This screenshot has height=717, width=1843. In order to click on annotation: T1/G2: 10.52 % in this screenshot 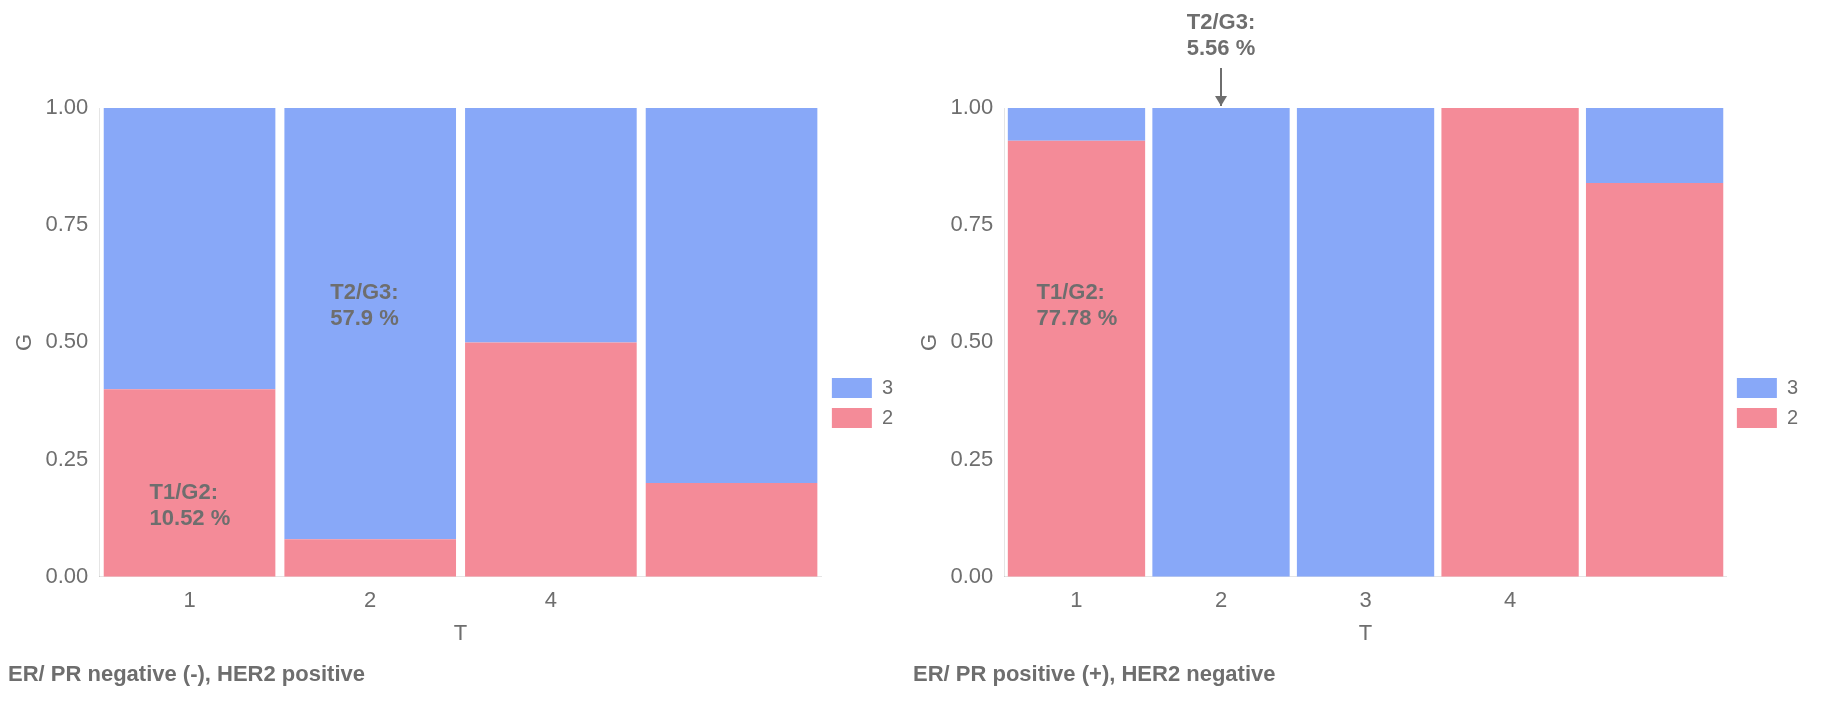, I will do `click(190, 505)`.